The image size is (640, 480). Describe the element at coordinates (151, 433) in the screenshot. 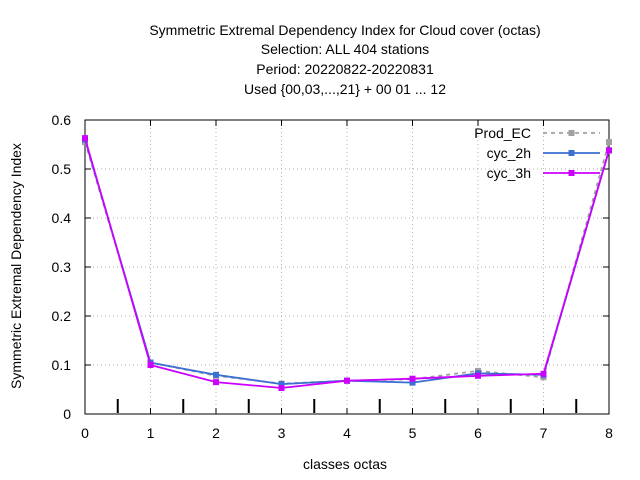

I see `x-tick-label: 1` at that location.